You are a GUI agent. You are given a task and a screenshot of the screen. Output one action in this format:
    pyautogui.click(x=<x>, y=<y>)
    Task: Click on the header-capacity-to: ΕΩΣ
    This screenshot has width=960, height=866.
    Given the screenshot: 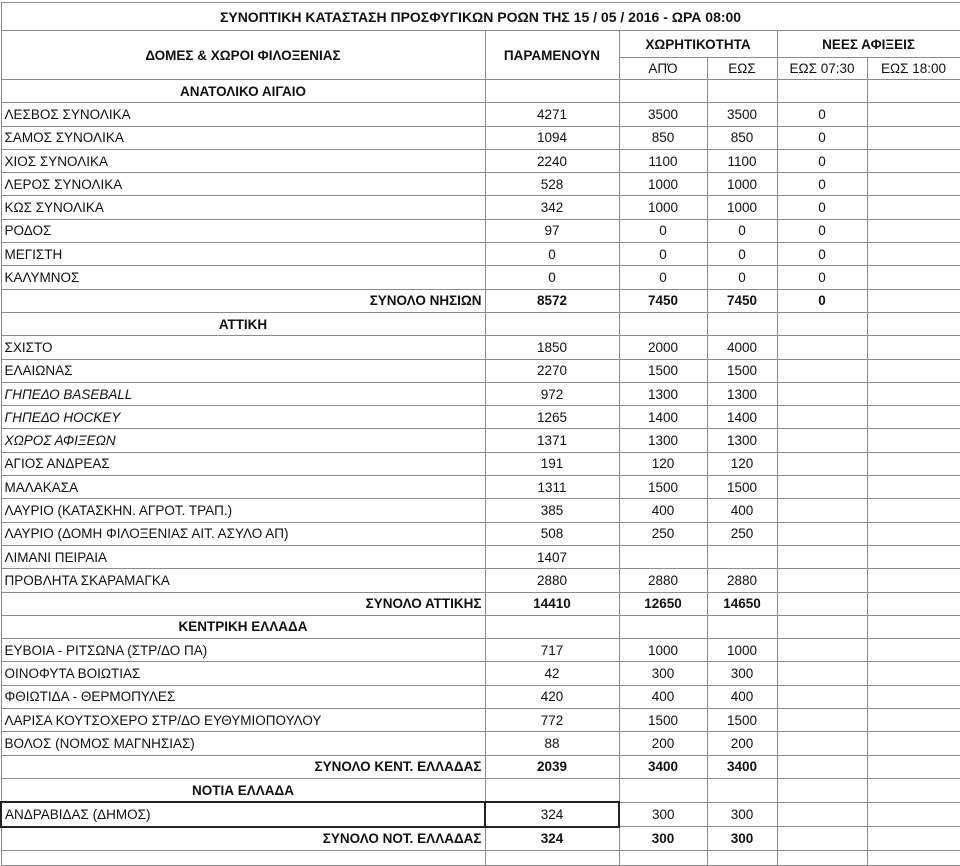 What is the action you would take?
    pyautogui.click(x=742, y=68)
    